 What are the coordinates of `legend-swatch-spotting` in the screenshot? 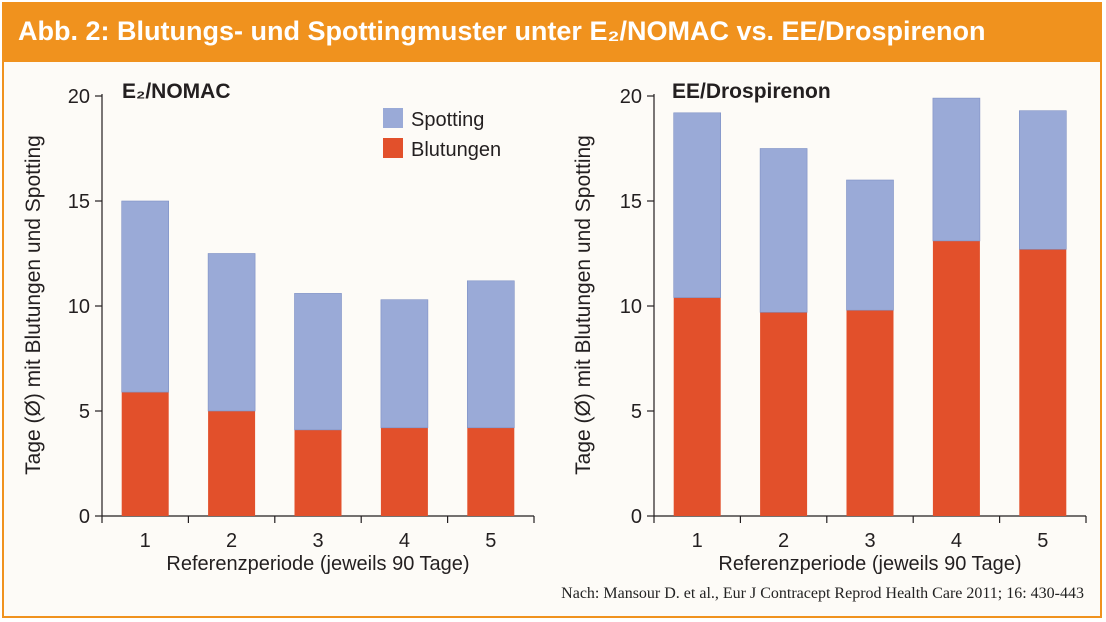 It's located at (393, 118).